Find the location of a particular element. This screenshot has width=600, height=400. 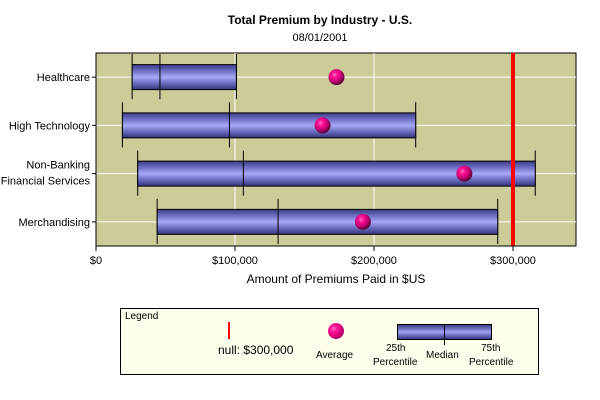

x-axis-ticks: $0 $100,000 $200,000 $300,000 is located at coordinates (313, 256).